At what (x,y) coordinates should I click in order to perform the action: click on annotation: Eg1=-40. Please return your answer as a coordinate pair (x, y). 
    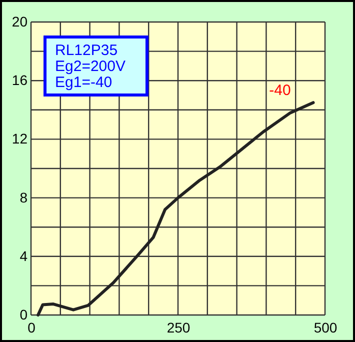
    Looking at the image, I should click on (83, 82).